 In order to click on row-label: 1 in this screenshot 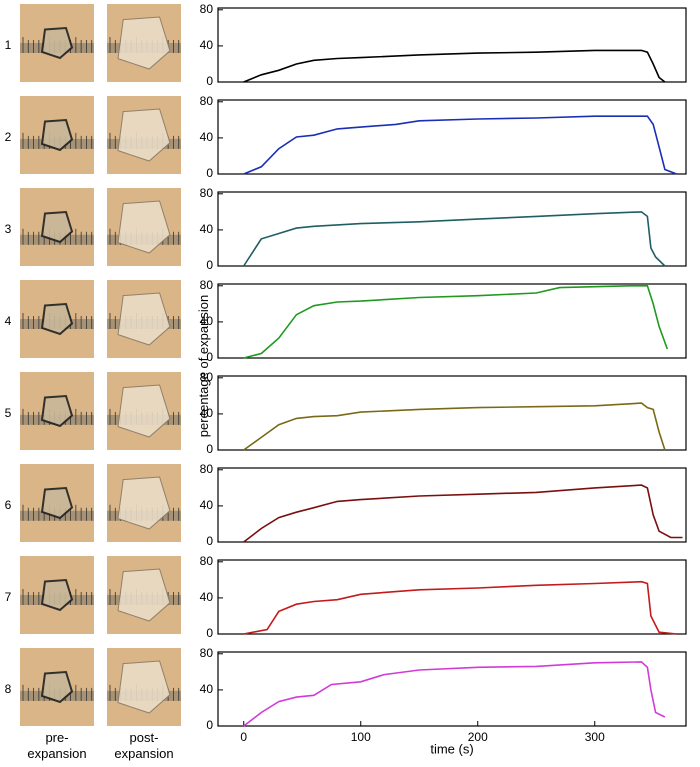, I will do `click(8, 45)`.